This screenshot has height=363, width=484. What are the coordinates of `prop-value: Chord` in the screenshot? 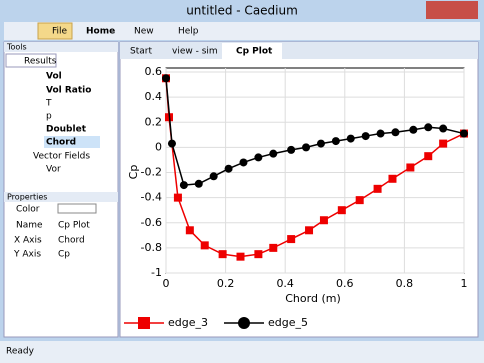 It's located at (71, 241).